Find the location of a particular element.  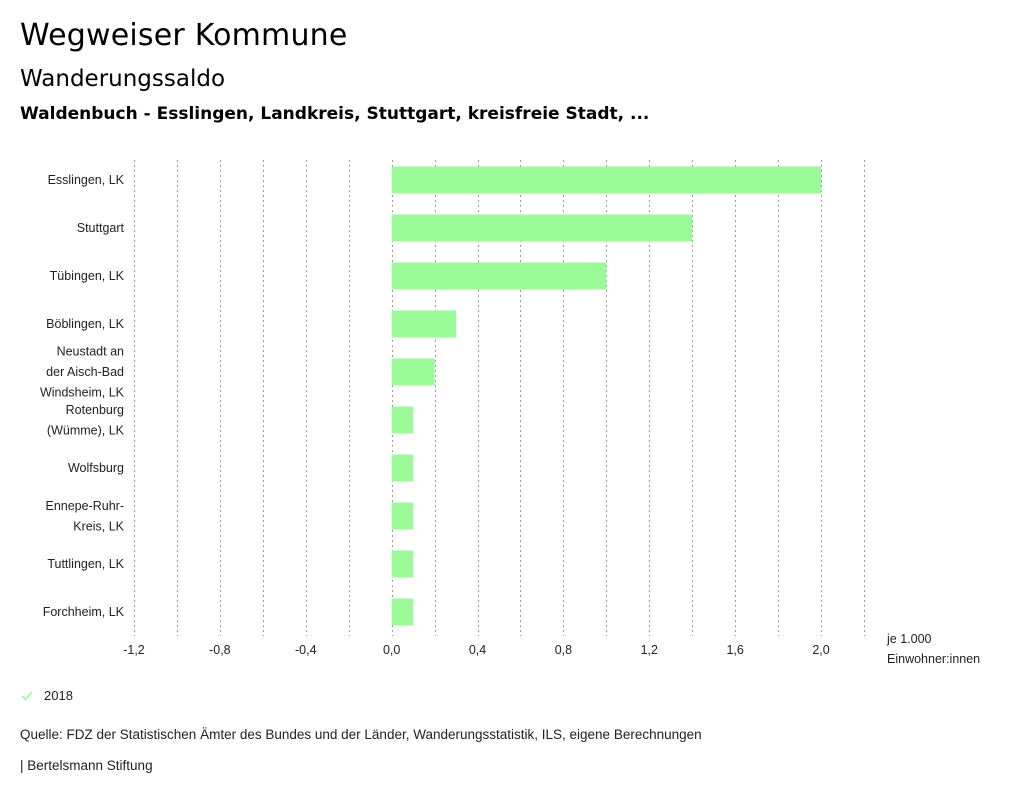

x-tick-label-4: 0,4 is located at coordinates (477, 650).